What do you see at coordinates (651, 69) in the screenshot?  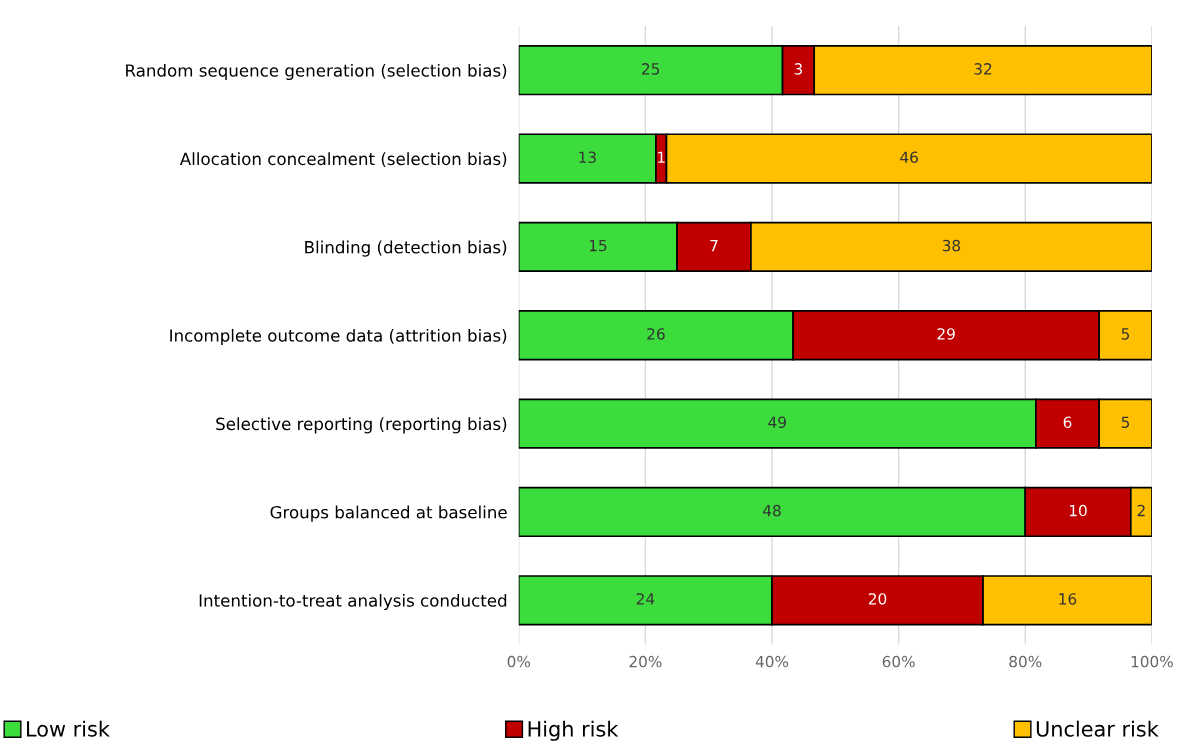 I see `data-label: 25` at bounding box center [651, 69].